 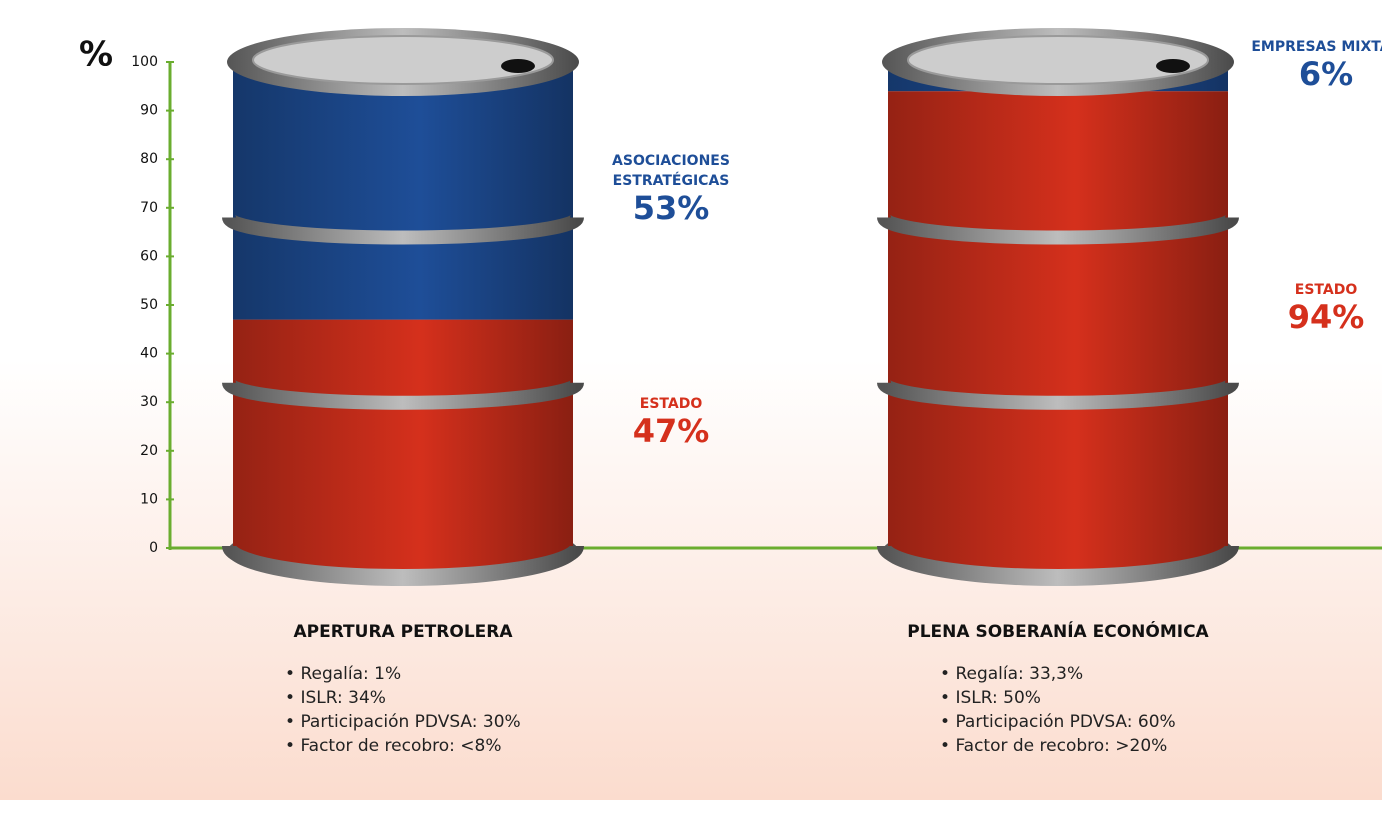 What do you see at coordinates (149, 499) in the screenshot?
I see `y-tick-label: 10` at bounding box center [149, 499].